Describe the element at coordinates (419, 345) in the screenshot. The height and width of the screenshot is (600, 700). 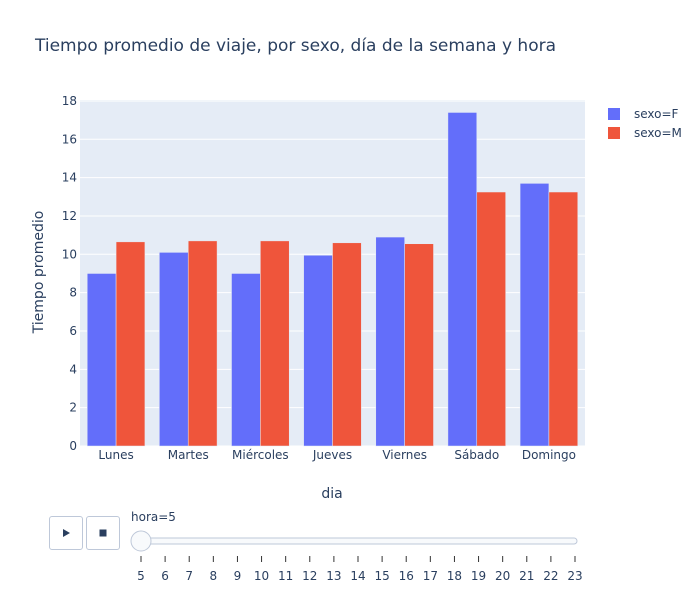
I see `bar-sexo-M-Viernes` at that location.